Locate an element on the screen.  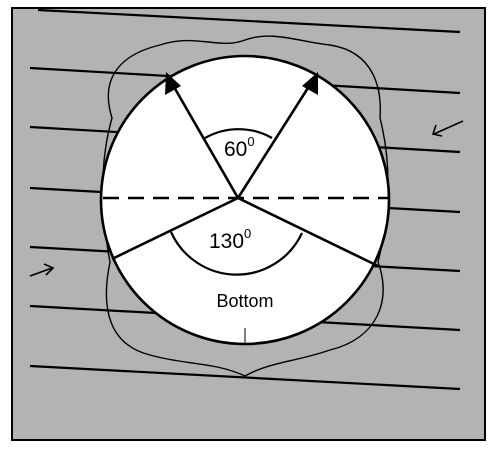
bottom-angle-degree: 0 is located at coordinates (247, 233).